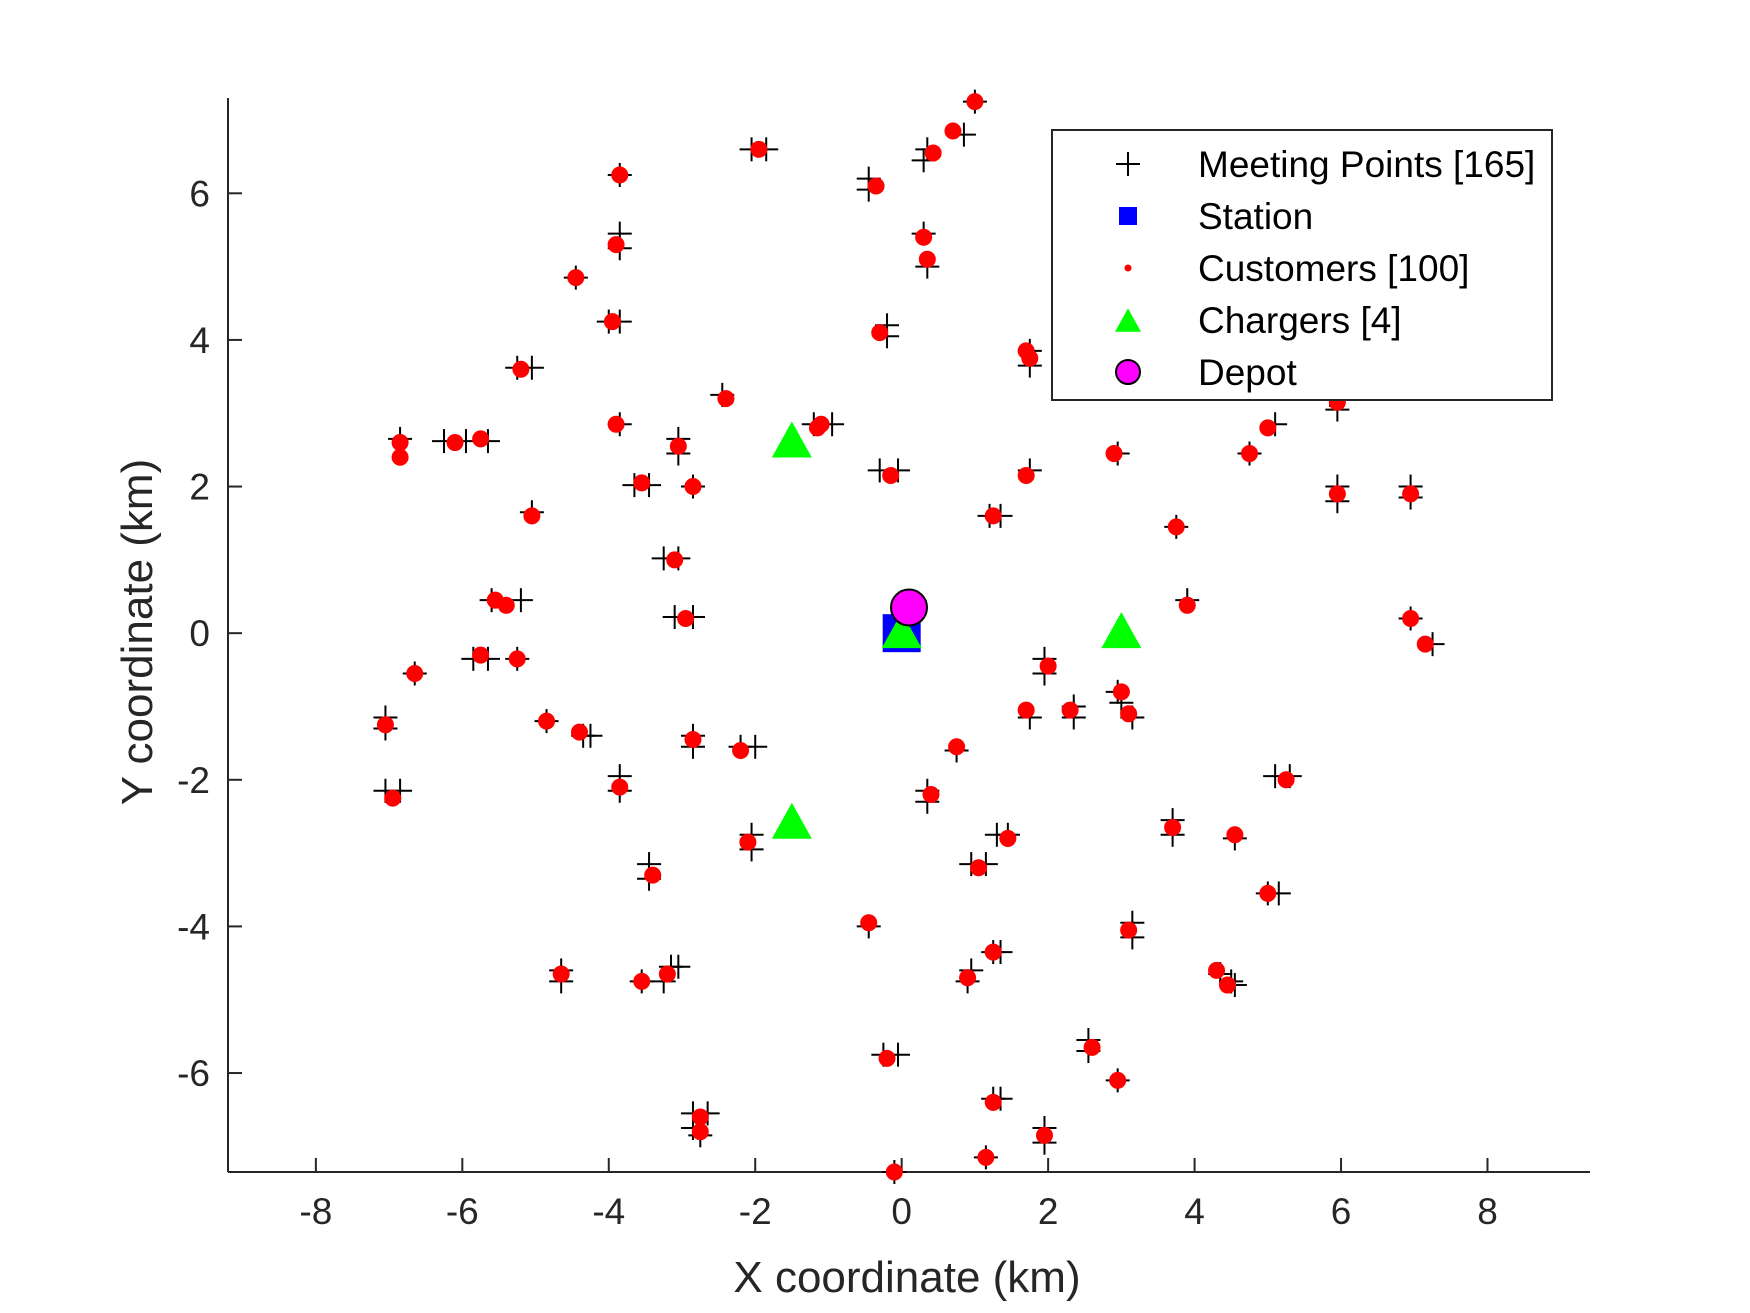 This screenshot has width=1750, height=1313. What do you see at coordinates (199, 193) in the screenshot?
I see `y-tick-label: 6` at bounding box center [199, 193].